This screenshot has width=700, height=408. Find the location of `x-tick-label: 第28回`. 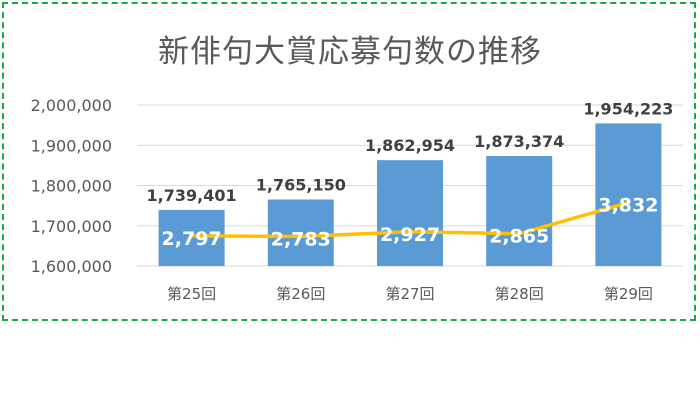

x-tick-label: 第28回 is located at coordinates (519, 294).